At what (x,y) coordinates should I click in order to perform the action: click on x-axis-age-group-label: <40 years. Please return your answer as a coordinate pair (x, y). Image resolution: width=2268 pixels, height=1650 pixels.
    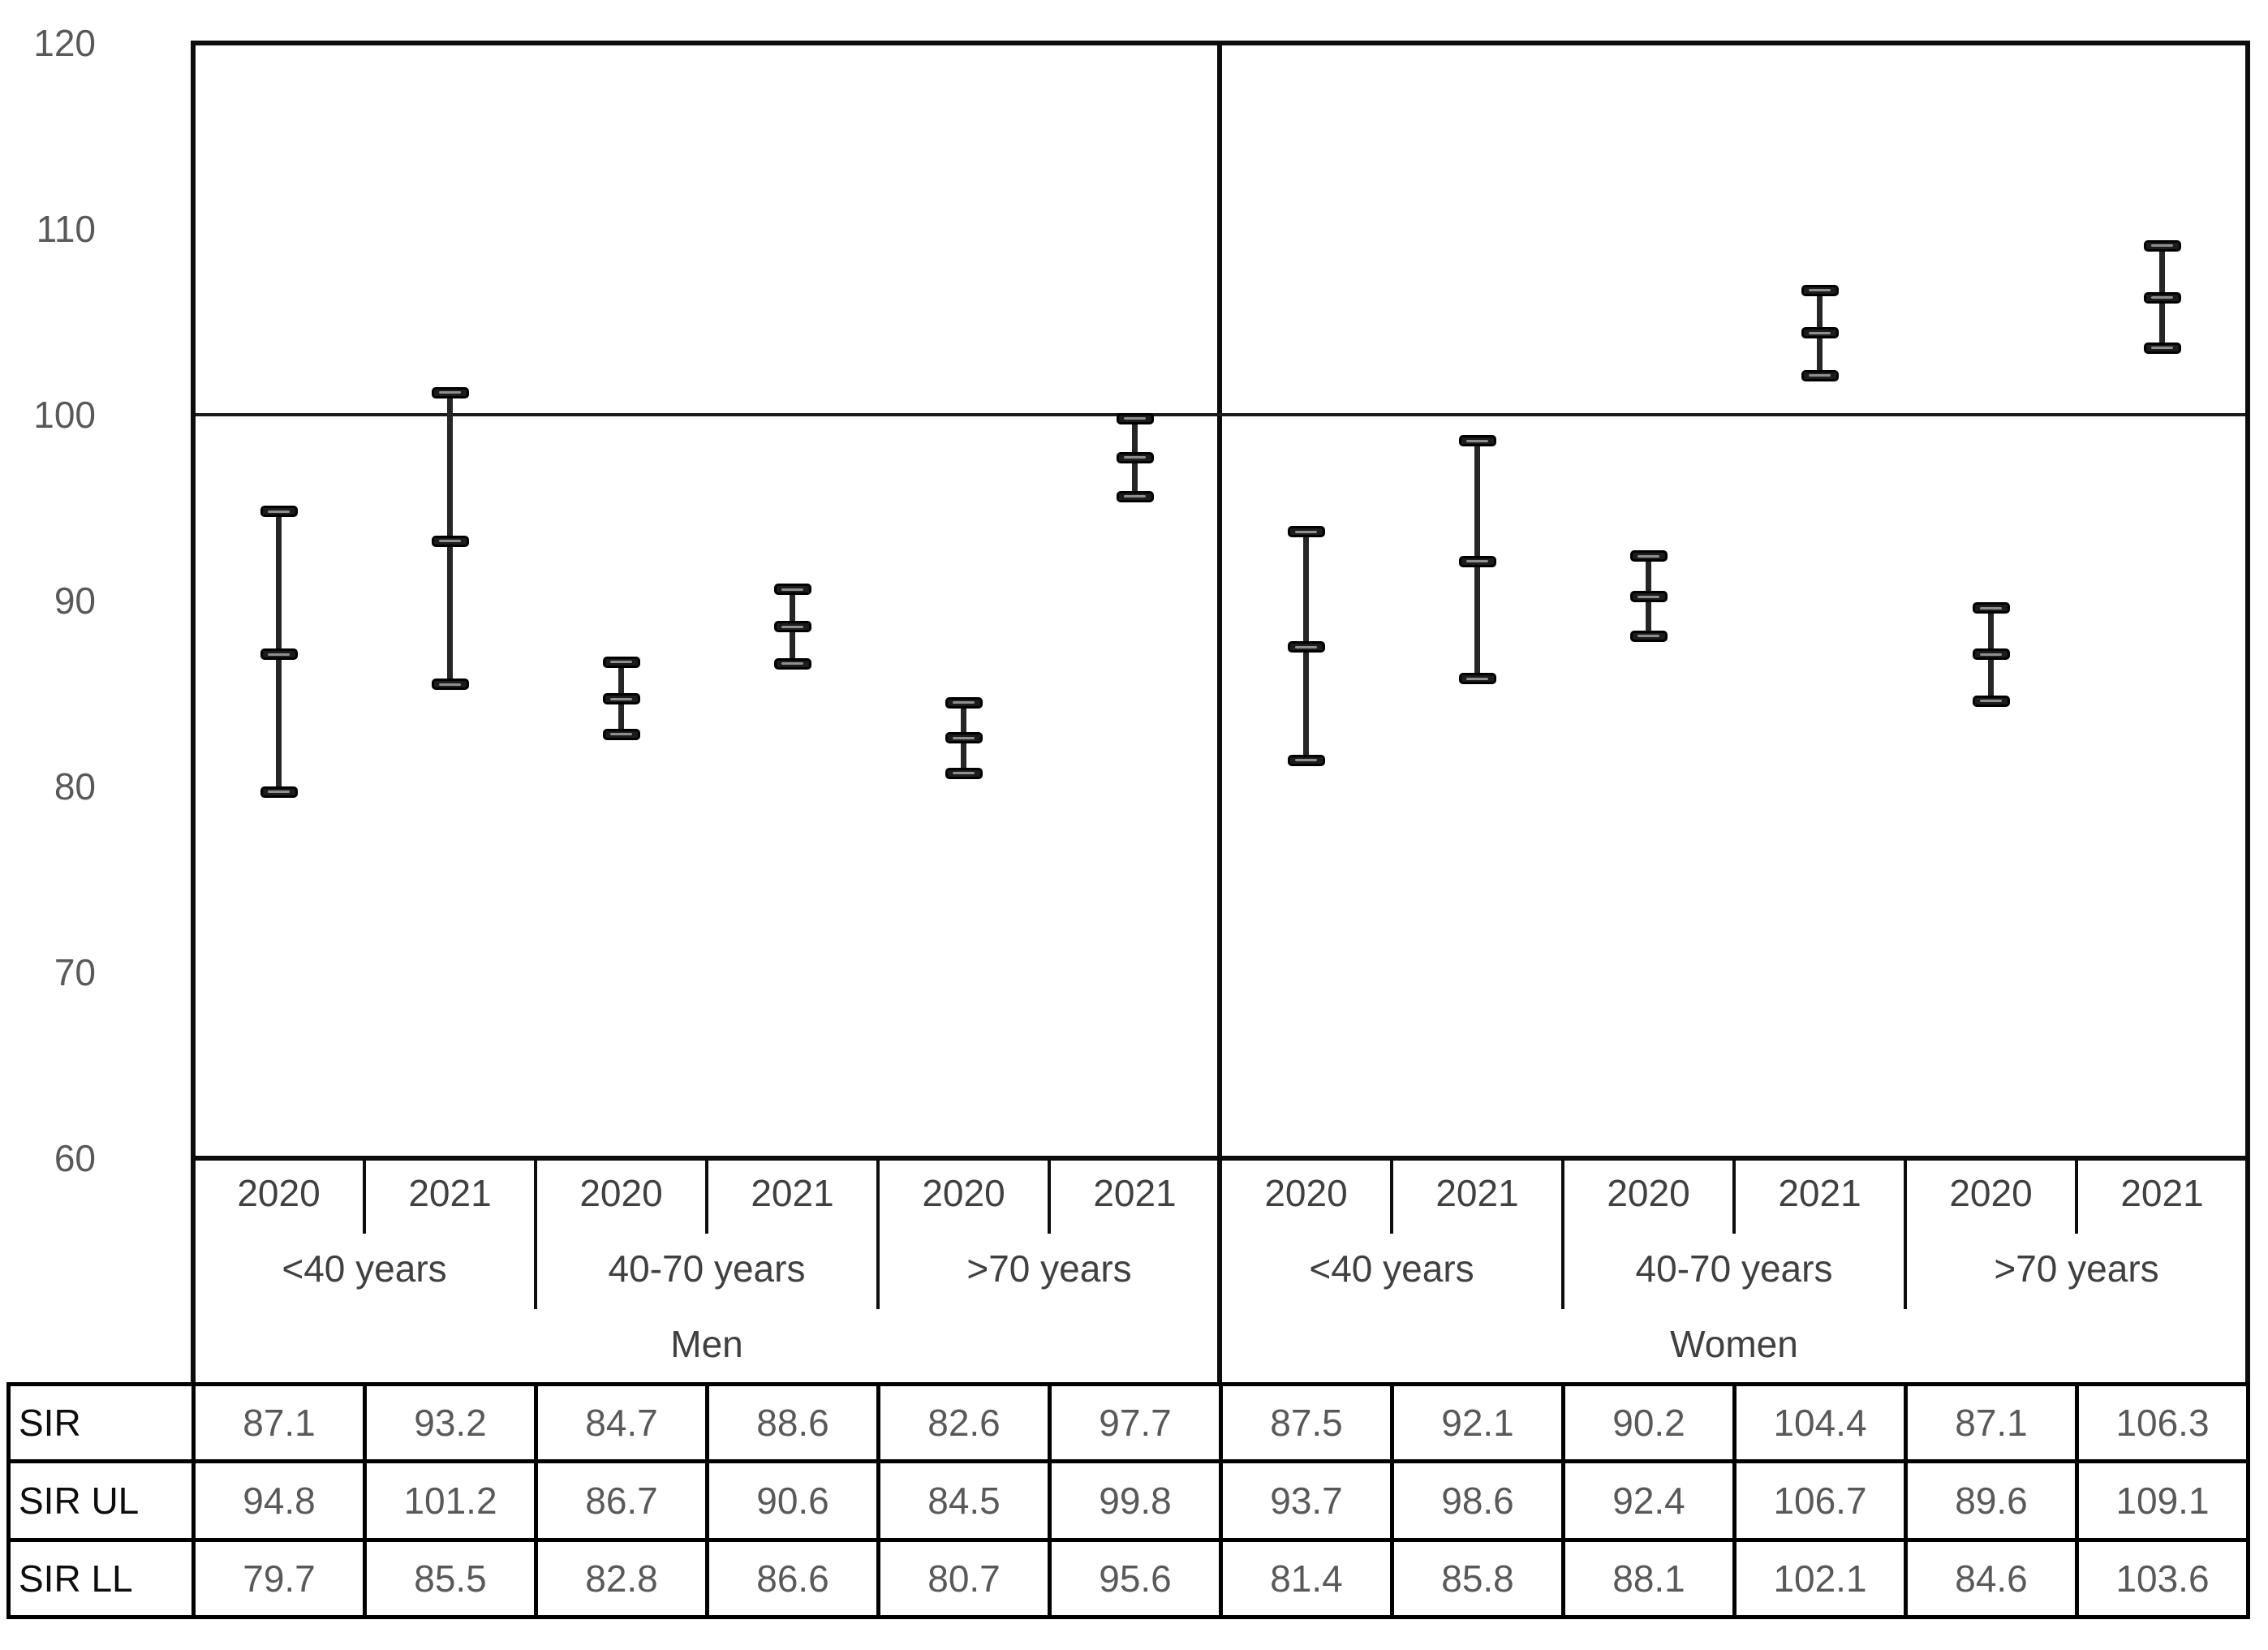
    Looking at the image, I should click on (1391, 1268).